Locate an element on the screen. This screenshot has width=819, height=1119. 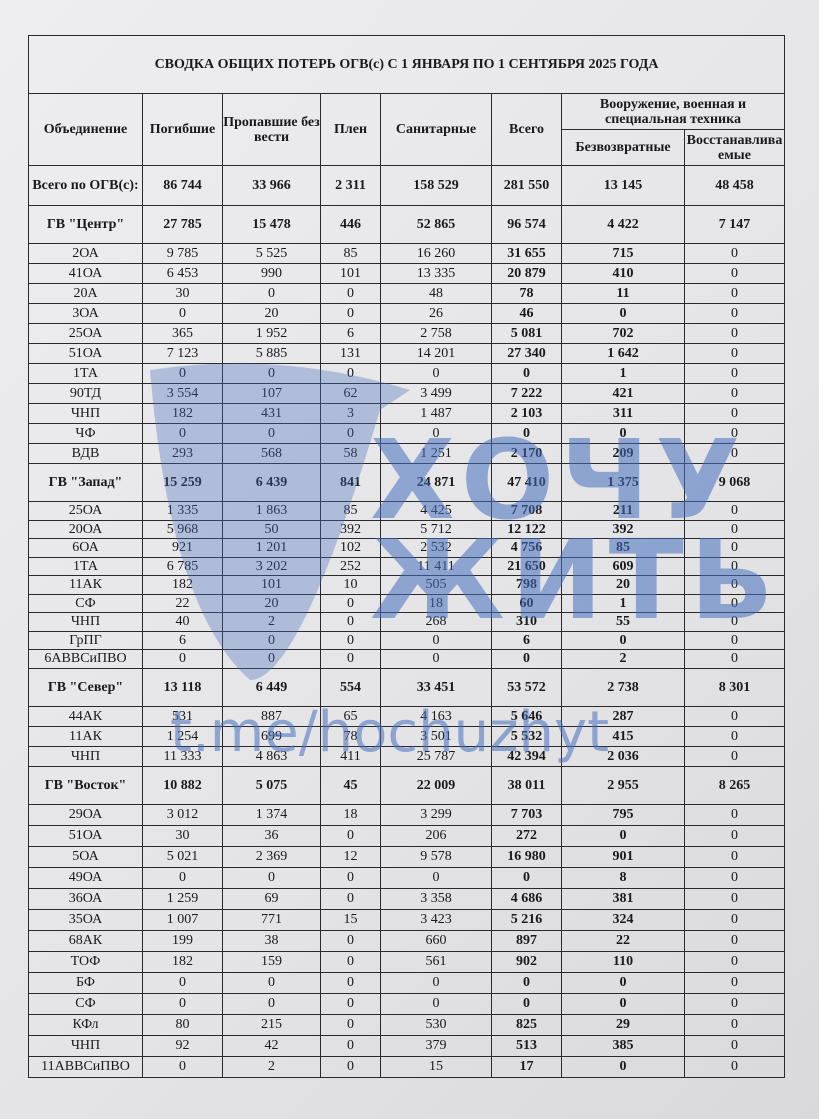
cell-irrecoverable: 392 is located at coordinates (623, 529).